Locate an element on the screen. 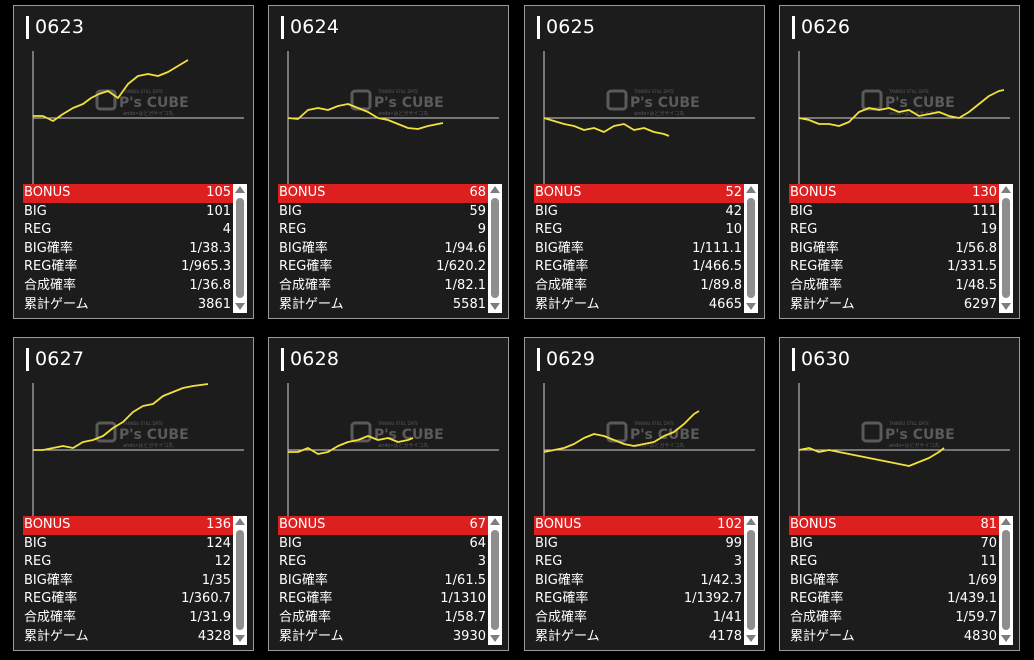 The width and height of the screenshot is (1034, 660). stat-value: 5581 is located at coordinates (469, 304).